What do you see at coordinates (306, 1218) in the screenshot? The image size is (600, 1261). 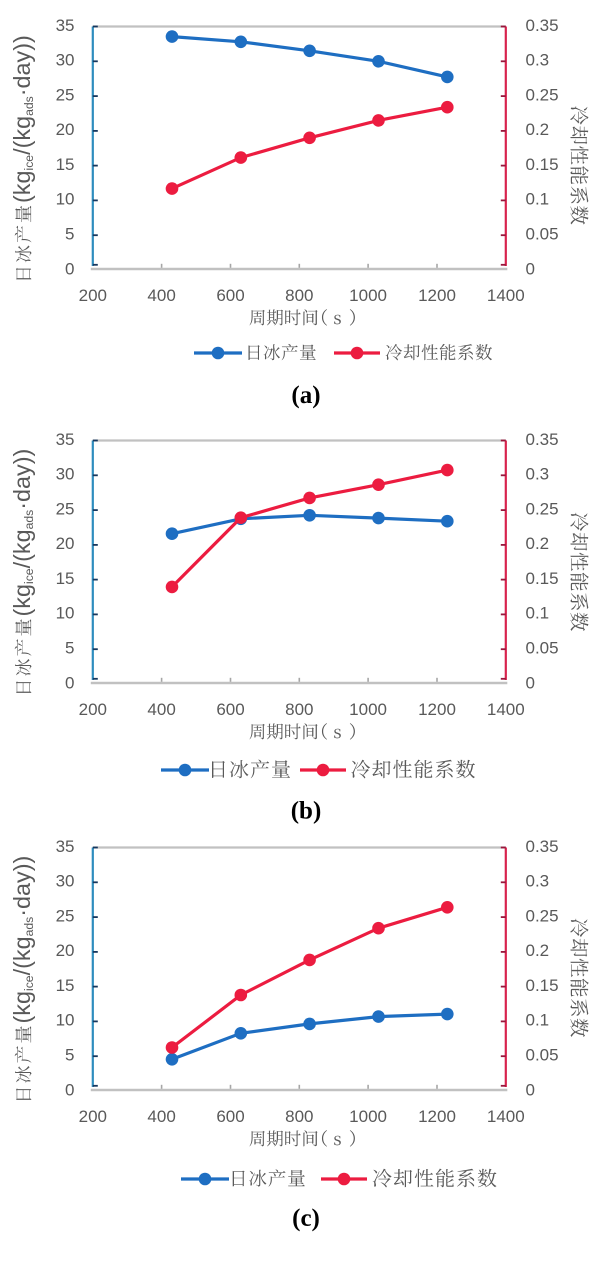 I see `svg-text: (c)` at bounding box center [306, 1218].